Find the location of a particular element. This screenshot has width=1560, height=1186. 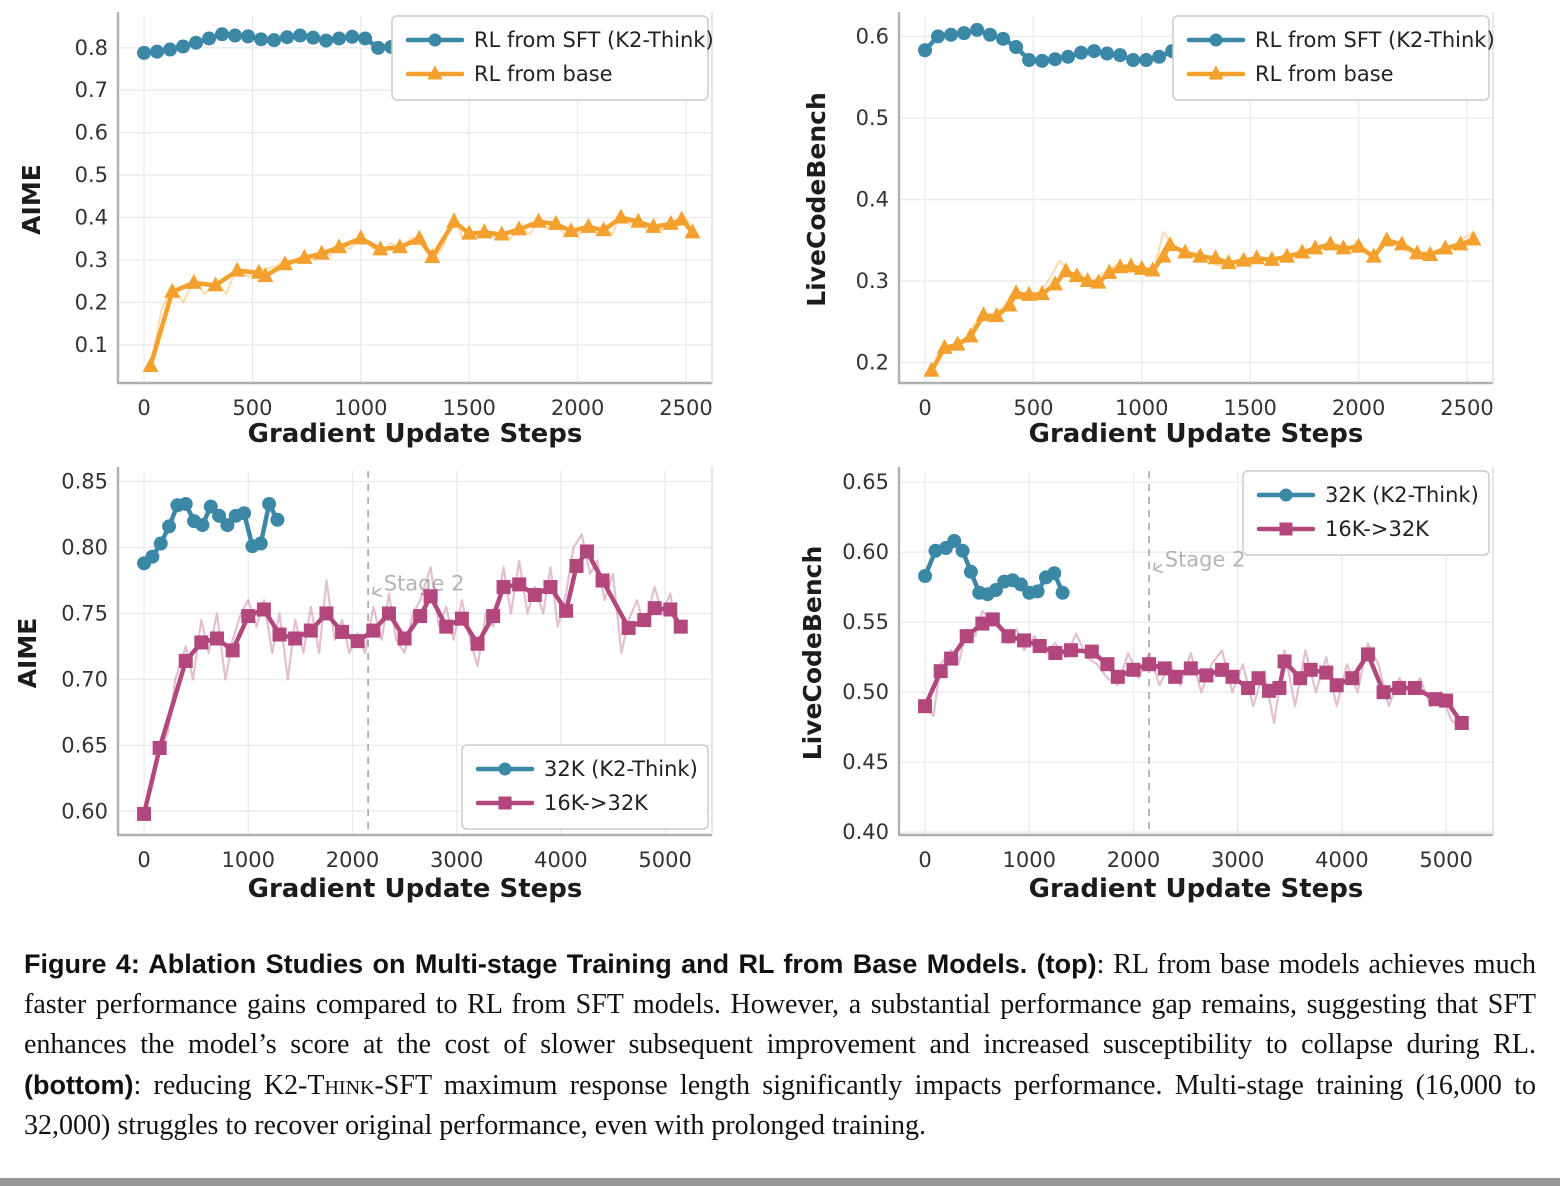

y-tick-label: 0.8 is located at coordinates (91, 48).